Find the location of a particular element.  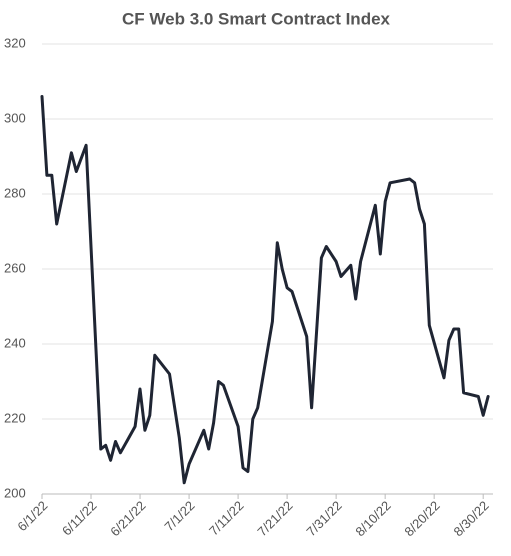

y-tick-label: 320 is located at coordinates (15, 42).